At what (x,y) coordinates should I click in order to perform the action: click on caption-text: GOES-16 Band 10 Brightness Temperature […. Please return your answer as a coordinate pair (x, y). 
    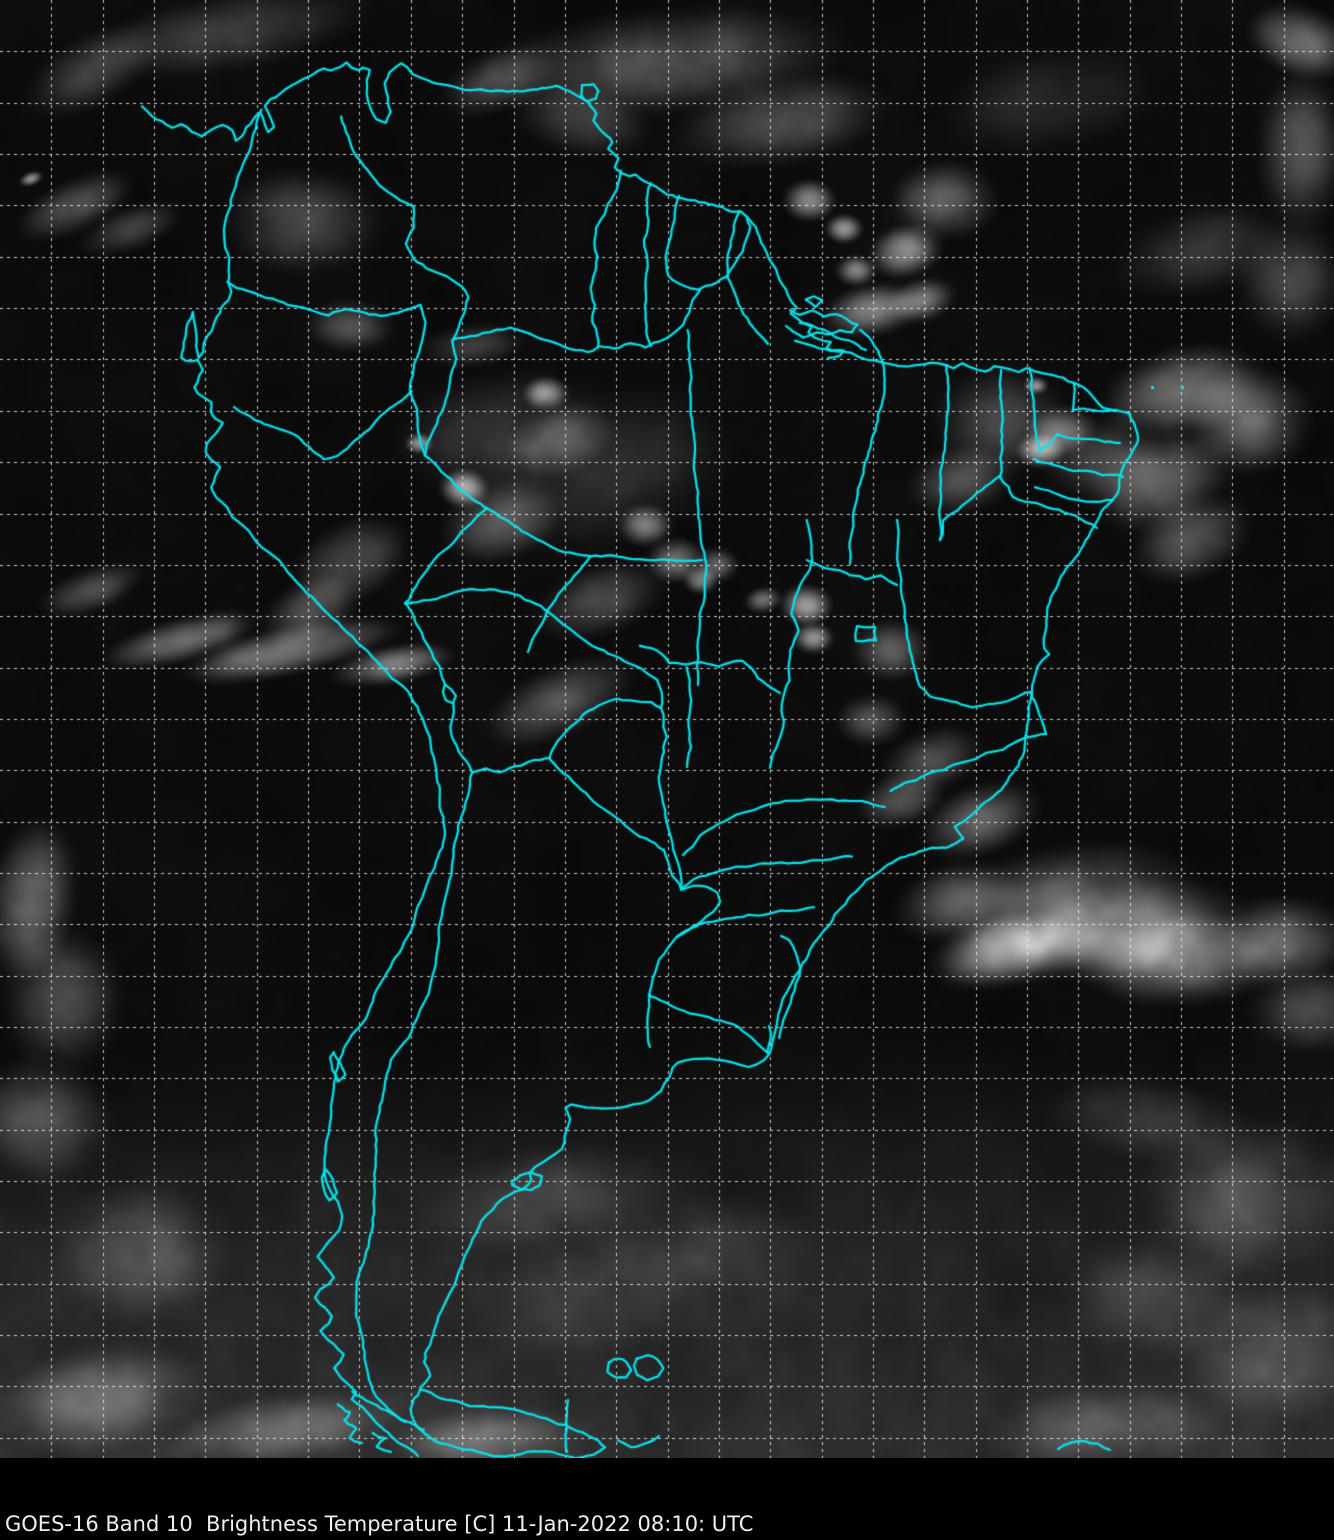
    Looking at the image, I should click on (379, 1524).